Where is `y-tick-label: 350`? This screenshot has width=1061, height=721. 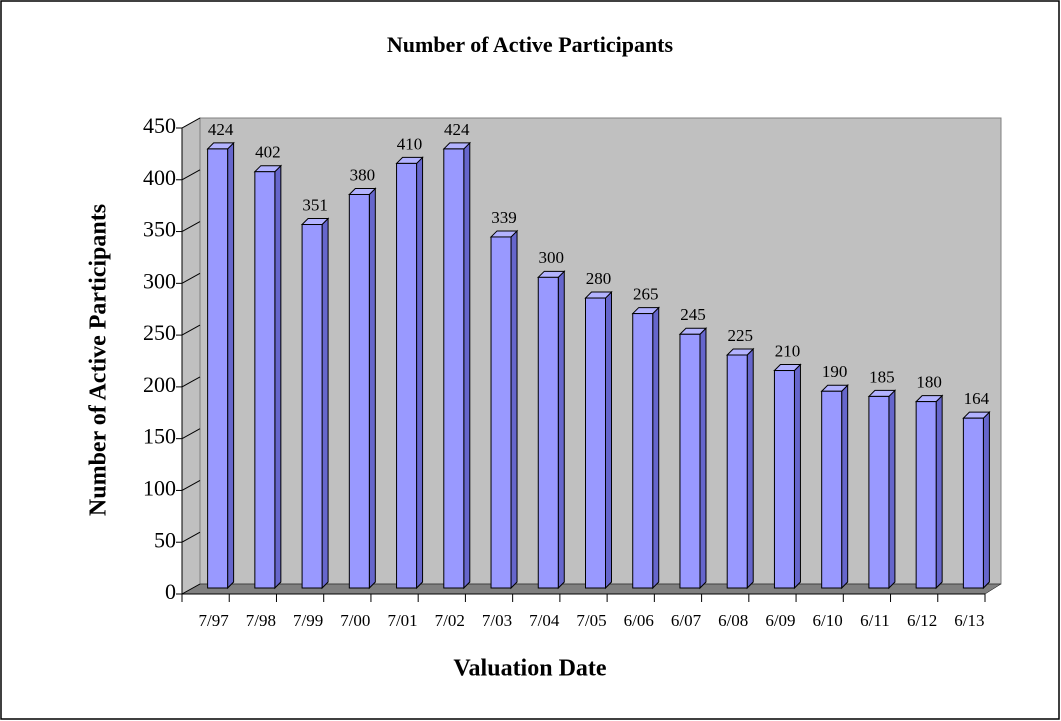 y-tick-label: 350 is located at coordinates (159, 229).